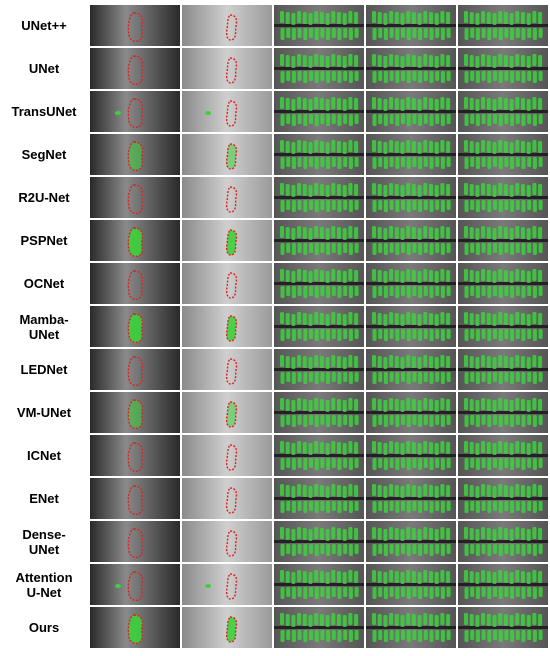 The width and height of the screenshot is (550, 656). I want to click on method-label: UNet, so click(44, 68).